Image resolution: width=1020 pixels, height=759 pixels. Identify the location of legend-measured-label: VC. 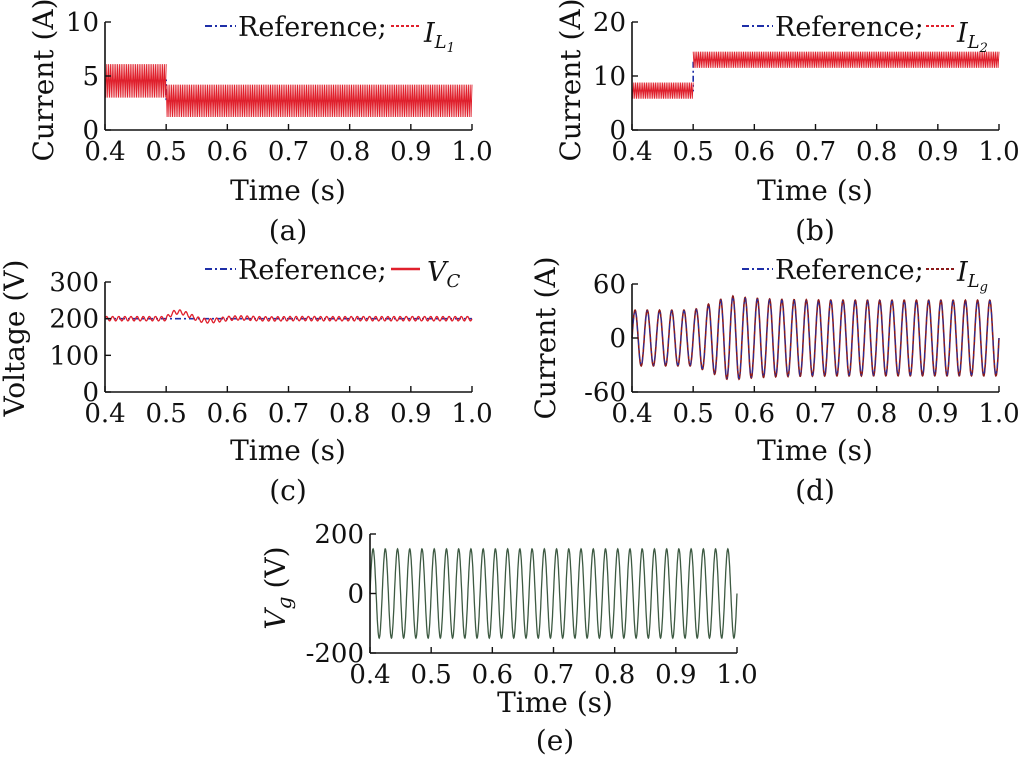
(444, 274).